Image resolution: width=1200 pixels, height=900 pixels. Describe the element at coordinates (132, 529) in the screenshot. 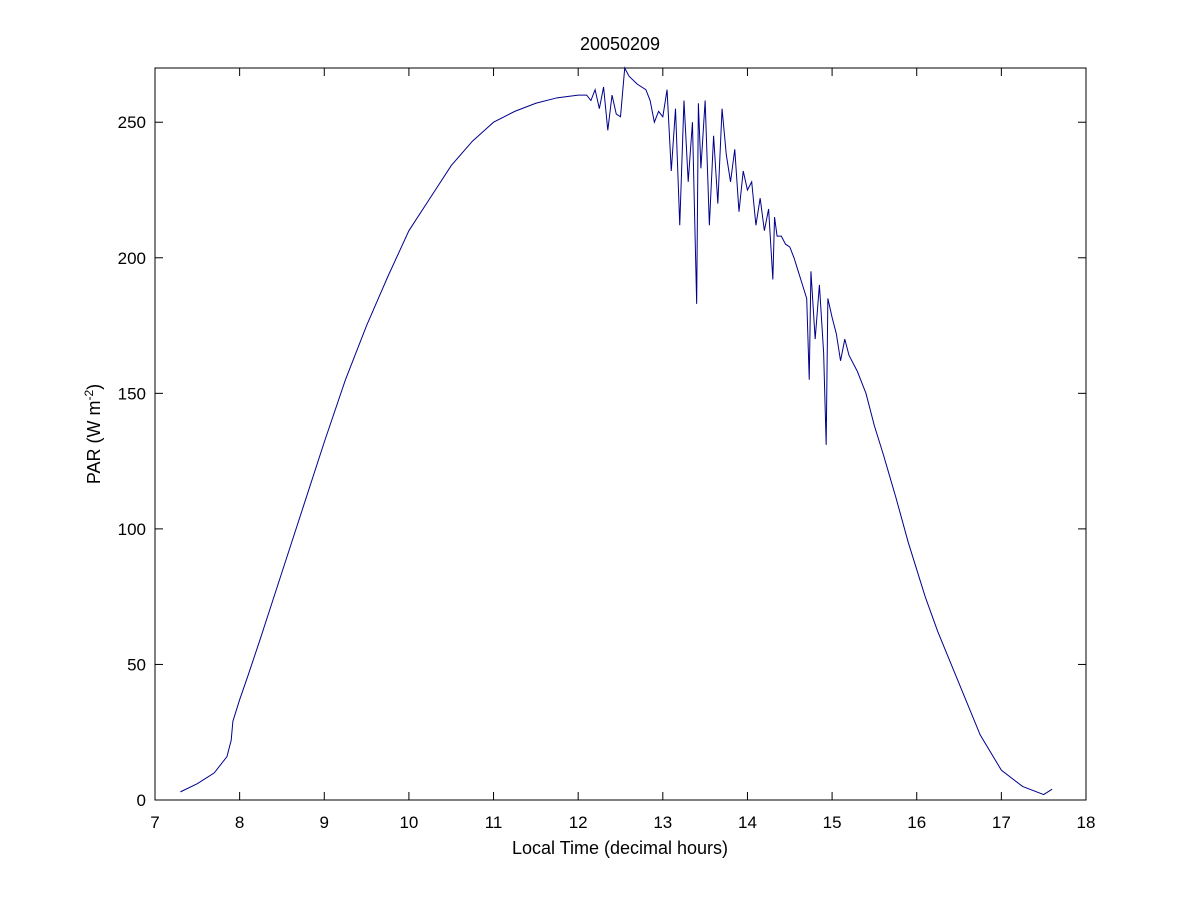

I see `y-tick-label: 100` at that location.